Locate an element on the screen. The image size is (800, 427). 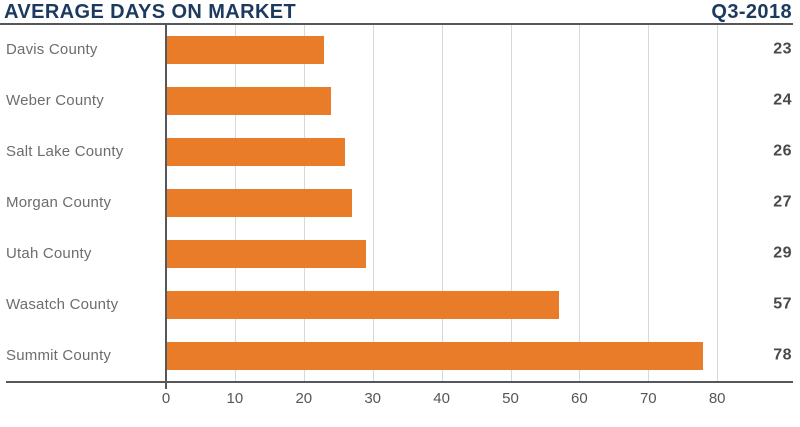
x-tick-label-40: 40 is located at coordinates (441, 398).